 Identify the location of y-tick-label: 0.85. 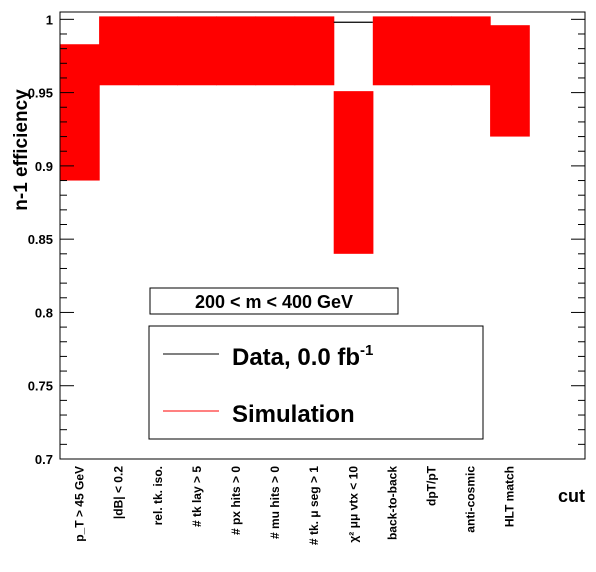
(40, 239).